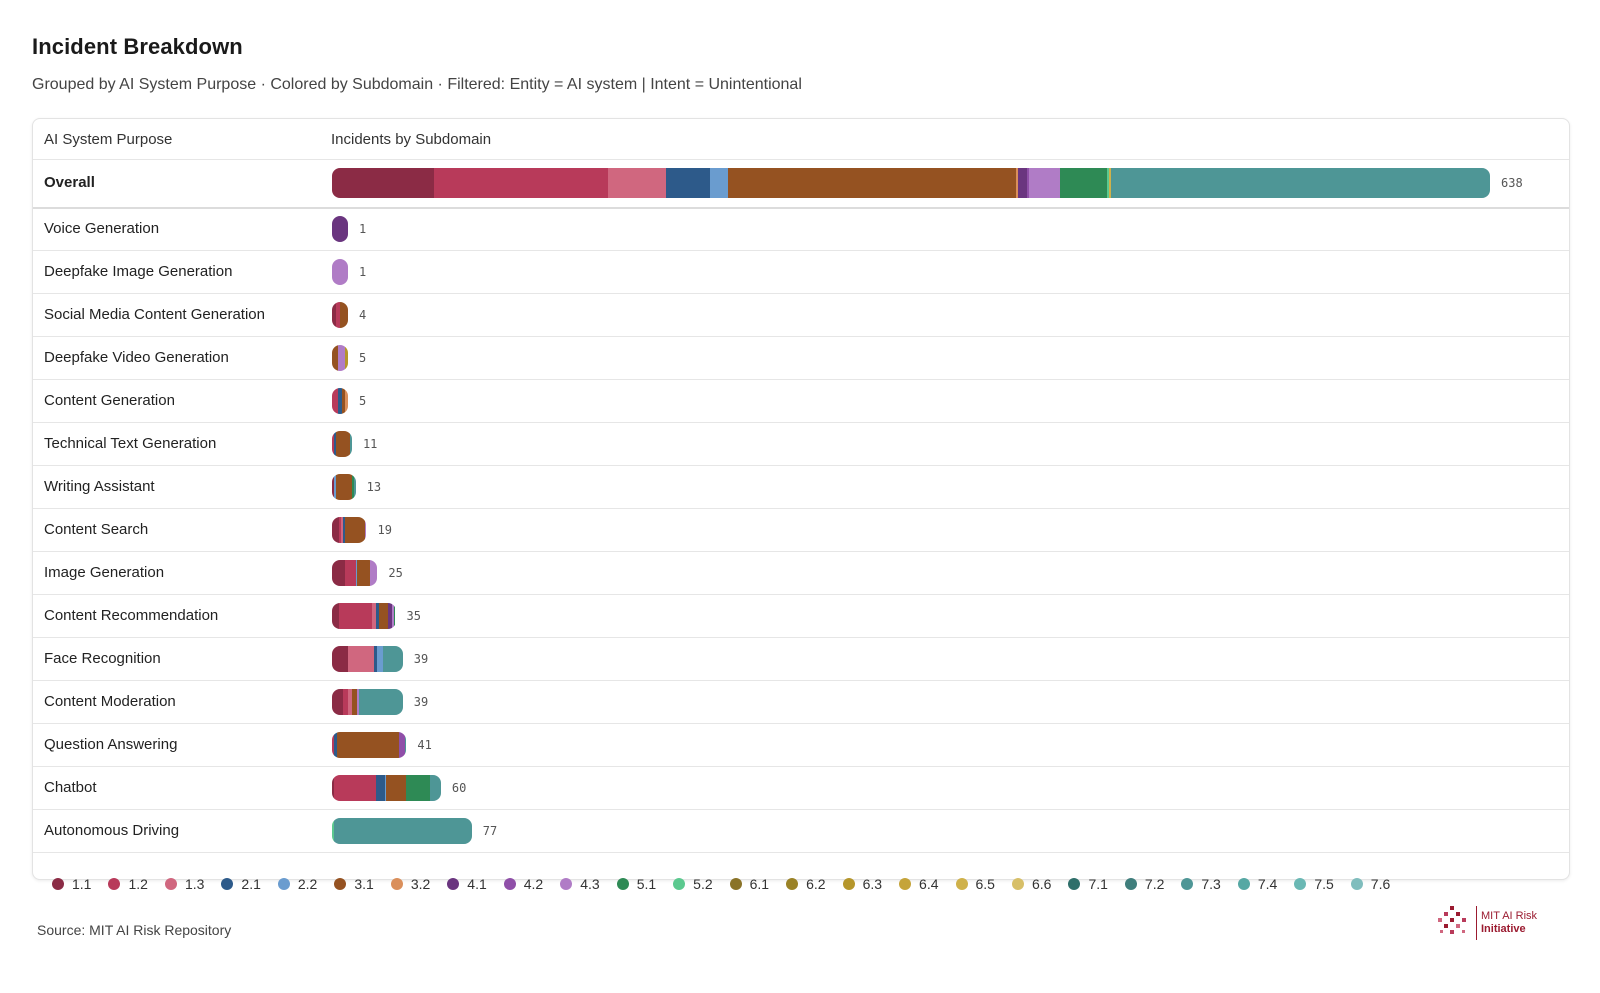 The width and height of the screenshot is (1600, 993). Describe the element at coordinates (1314, 884) in the screenshot. I see `legend-item-7-5: 7.5` at that location.